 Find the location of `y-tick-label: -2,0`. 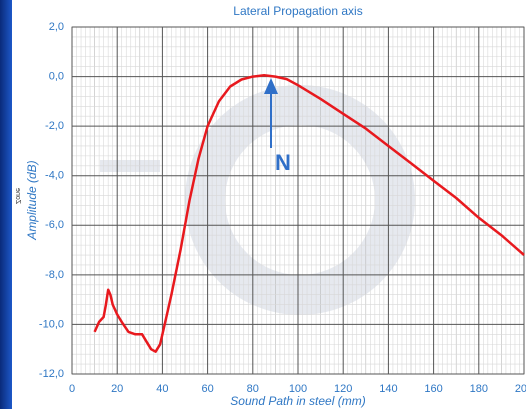

y-tick-label: -2,0 is located at coordinates (54, 126).